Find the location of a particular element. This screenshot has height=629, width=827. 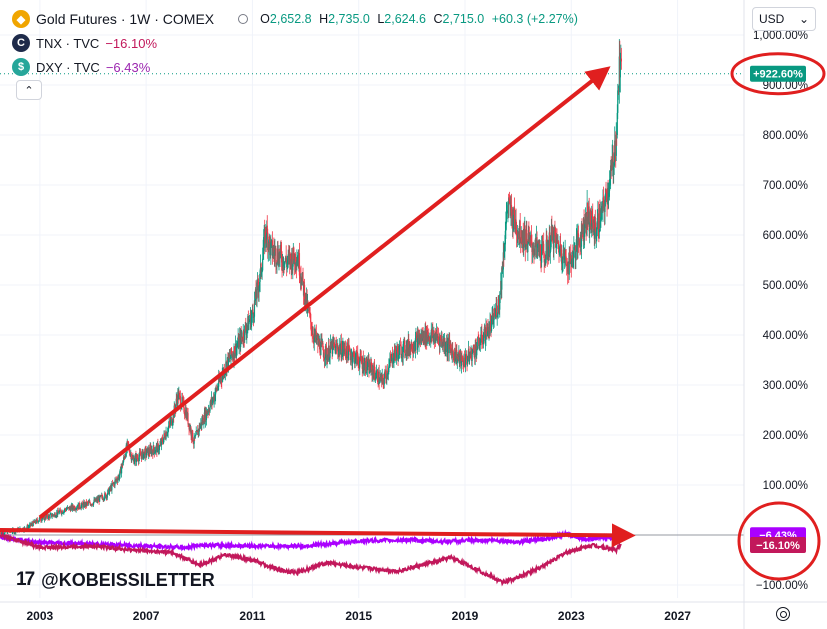

tnx-name: TNX · TVC is located at coordinates (68, 43).